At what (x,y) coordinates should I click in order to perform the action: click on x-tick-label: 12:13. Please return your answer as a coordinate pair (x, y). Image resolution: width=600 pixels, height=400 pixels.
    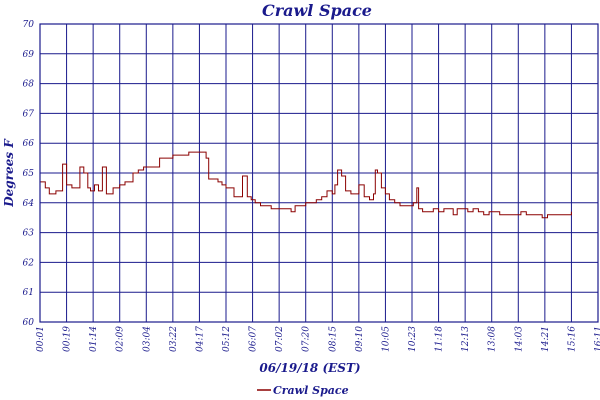
    Looking at the image, I should click on (466, 339).